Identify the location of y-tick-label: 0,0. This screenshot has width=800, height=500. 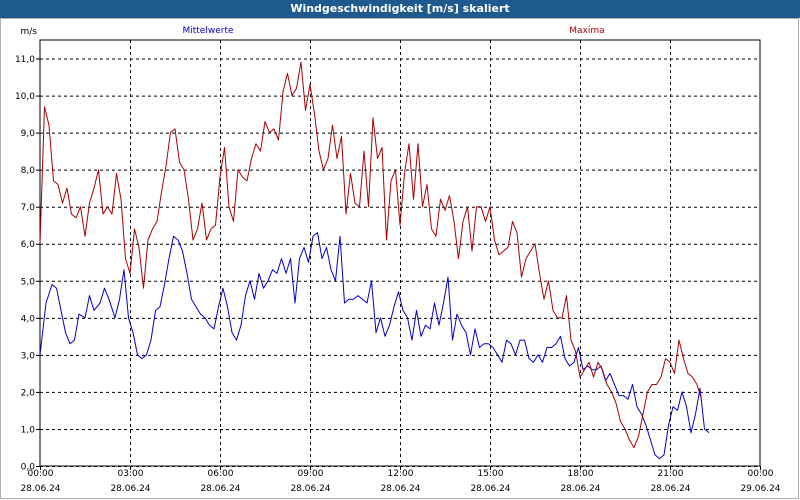
(28, 468).